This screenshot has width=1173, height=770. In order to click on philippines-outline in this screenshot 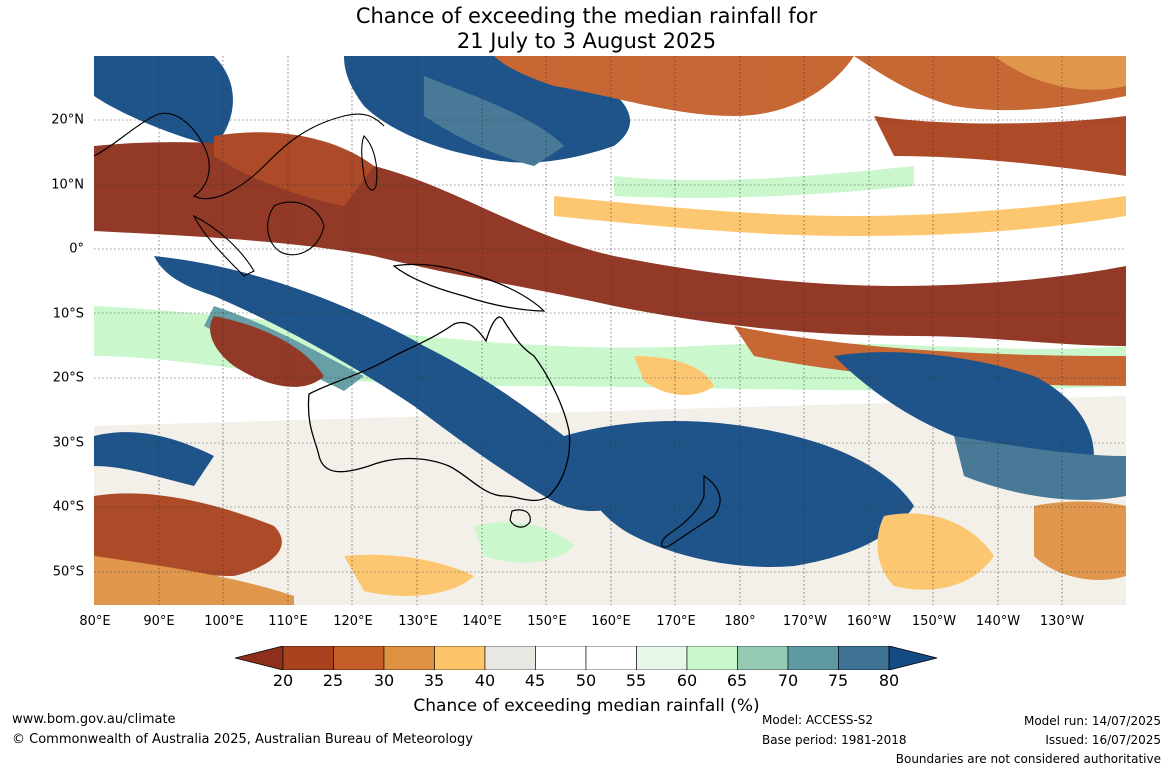, I will do `click(369, 163)`.